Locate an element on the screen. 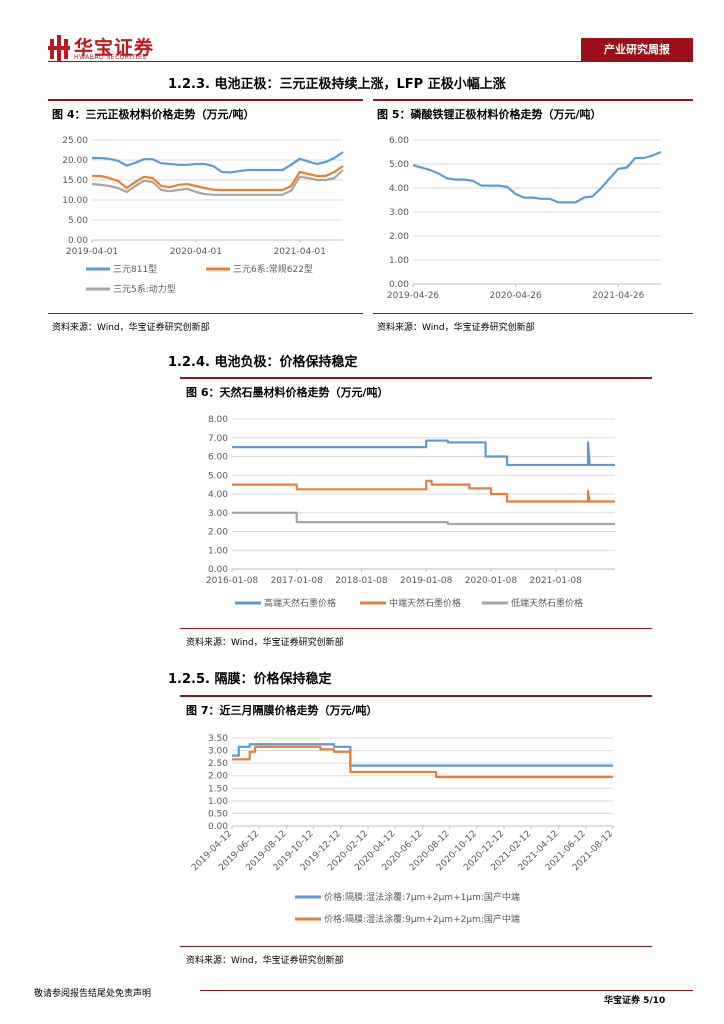 This screenshot has height=1024, width=724. fig6-x-tick-label: 2017-01-08 is located at coordinates (297, 581).